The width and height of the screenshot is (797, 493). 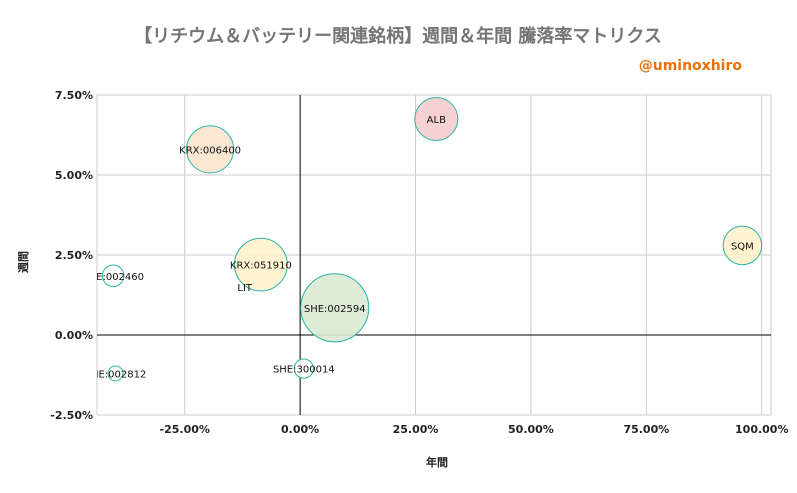 I want to click on point-label: SHE:002812, so click(x=116, y=374).